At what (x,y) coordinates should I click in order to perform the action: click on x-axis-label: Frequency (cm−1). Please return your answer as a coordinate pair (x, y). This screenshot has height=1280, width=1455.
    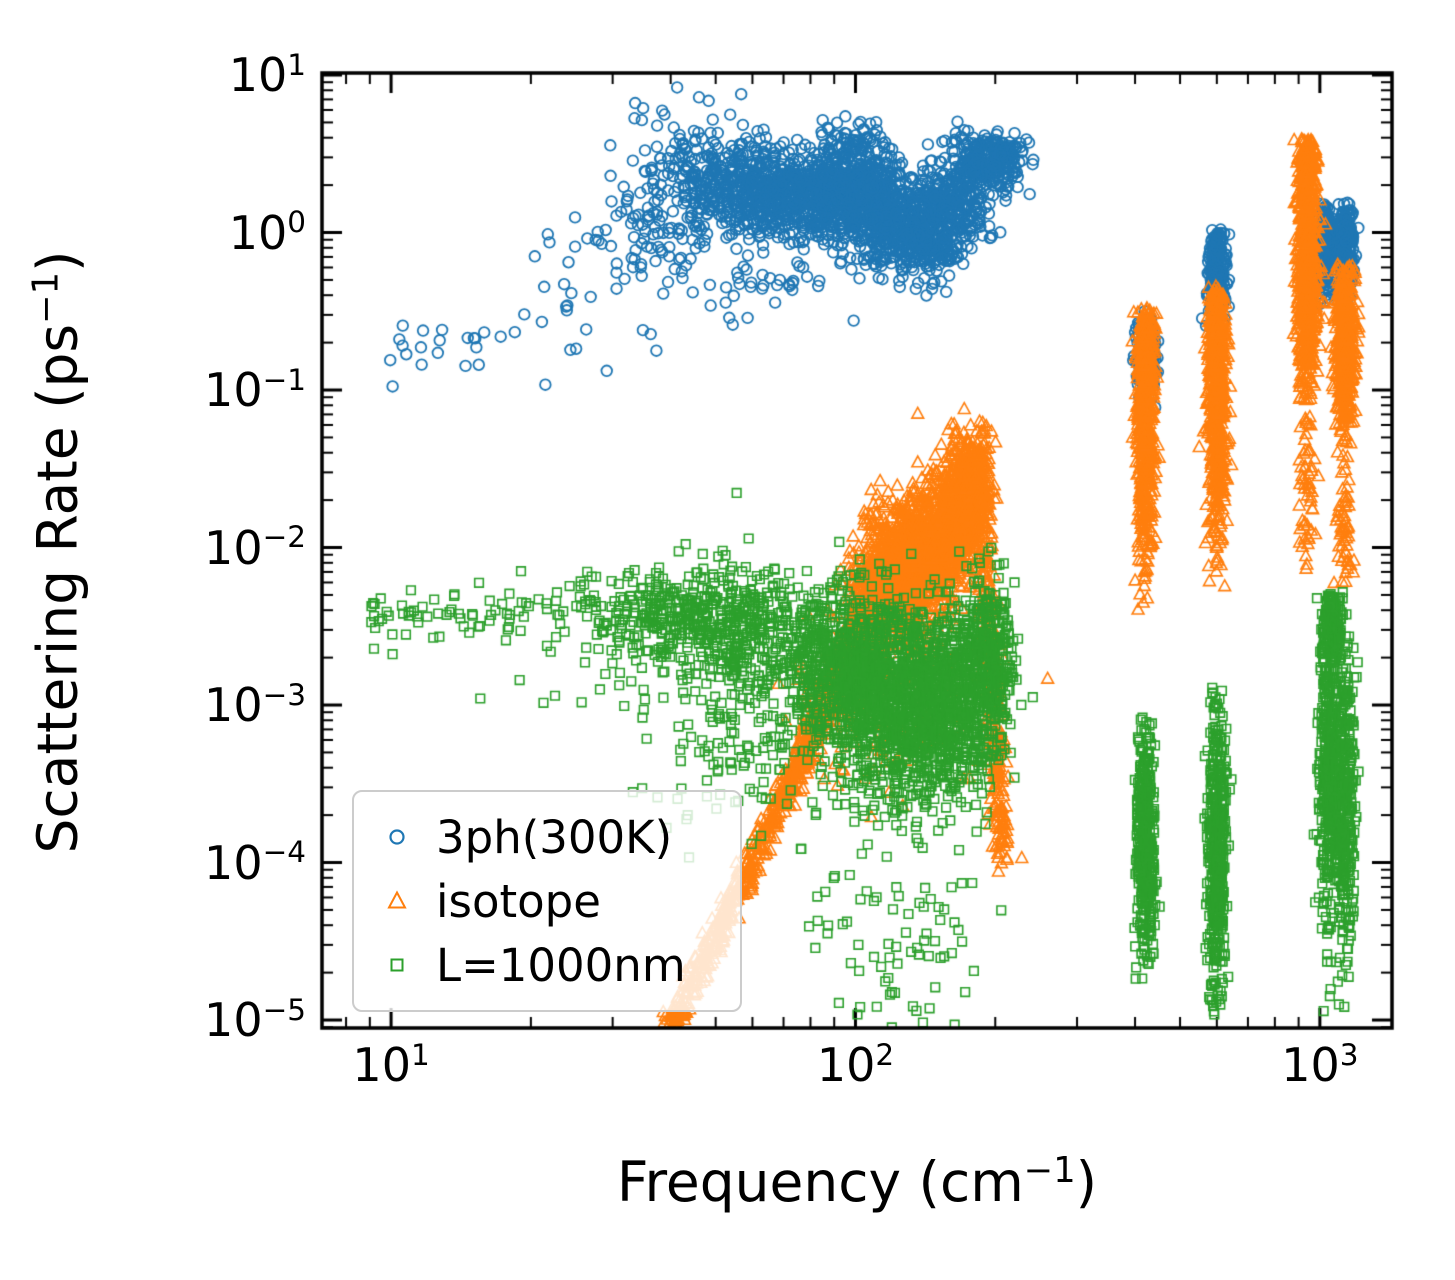
    Looking at the image, I should click on (857, 1181).